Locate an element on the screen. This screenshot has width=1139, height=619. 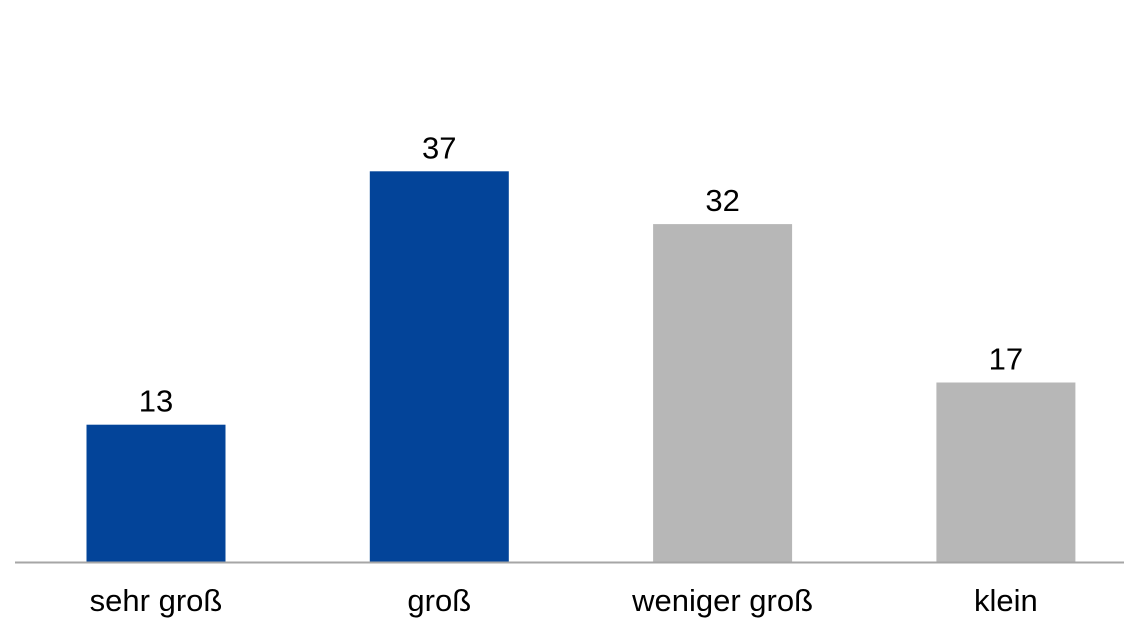
data-label-4: 17 is located at coordinates (1006, 359).